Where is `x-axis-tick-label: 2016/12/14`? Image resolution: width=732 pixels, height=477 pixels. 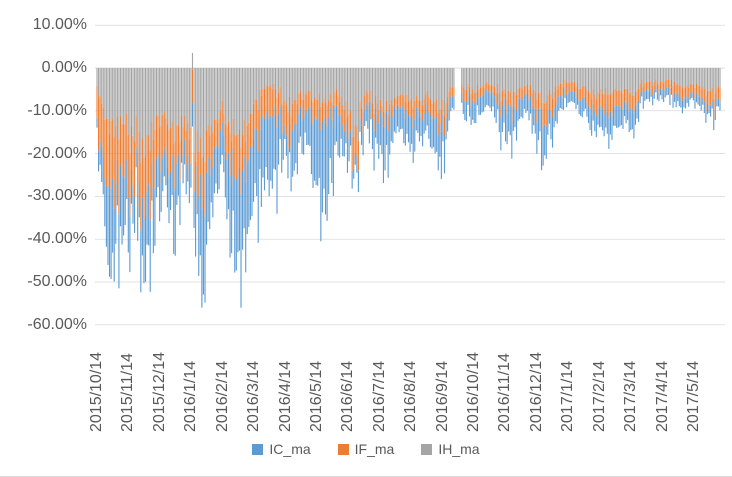
x-axis-tick-label: 2016/12/14 is located at coordinates (536, 391).